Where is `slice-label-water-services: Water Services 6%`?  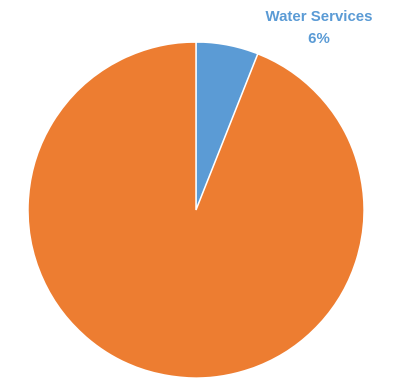
slice-label-water-services: Water Services 6% is located at coordinates (319, 28).